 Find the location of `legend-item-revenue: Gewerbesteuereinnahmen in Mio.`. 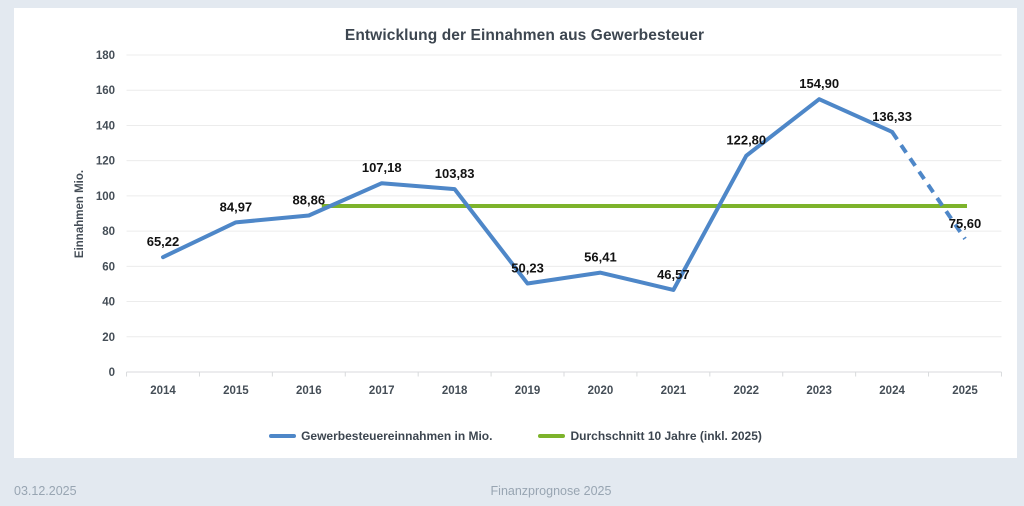

legend-item-revenue: Gewerbesteuereinnahmen in Mio. is located at coordinates (380, 436).